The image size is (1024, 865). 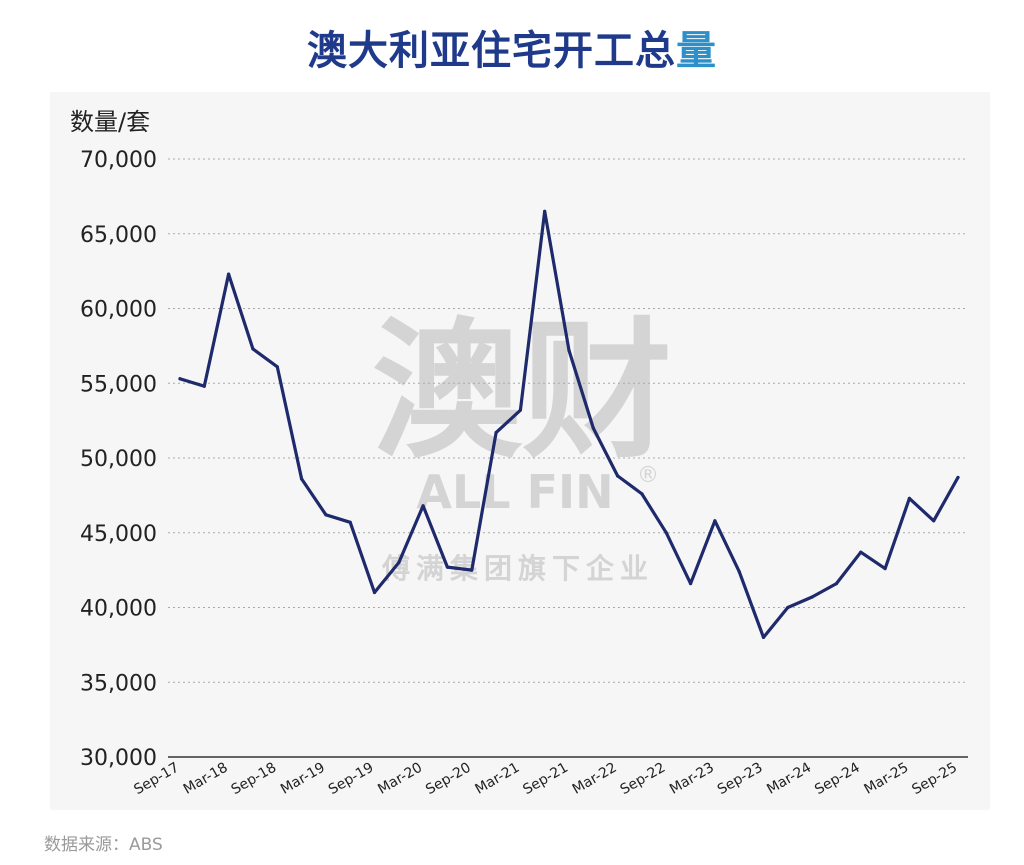 What do you see at coordinates (740, 779) in the screenshot?
I see `x-tick-label: Sep-23` at bounding box center [740, 779].